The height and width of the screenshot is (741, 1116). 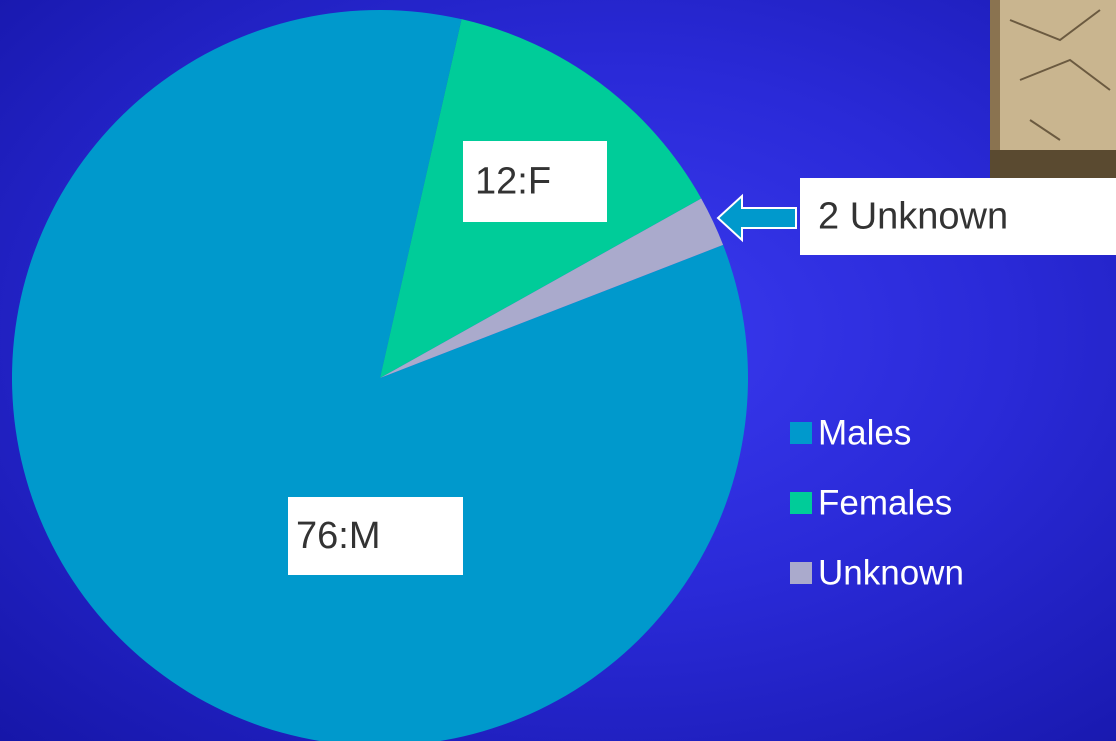 What do you see at coordinates (1053, 89) in the screenshot?
I see `photo` at bounding box center [1053, 89].